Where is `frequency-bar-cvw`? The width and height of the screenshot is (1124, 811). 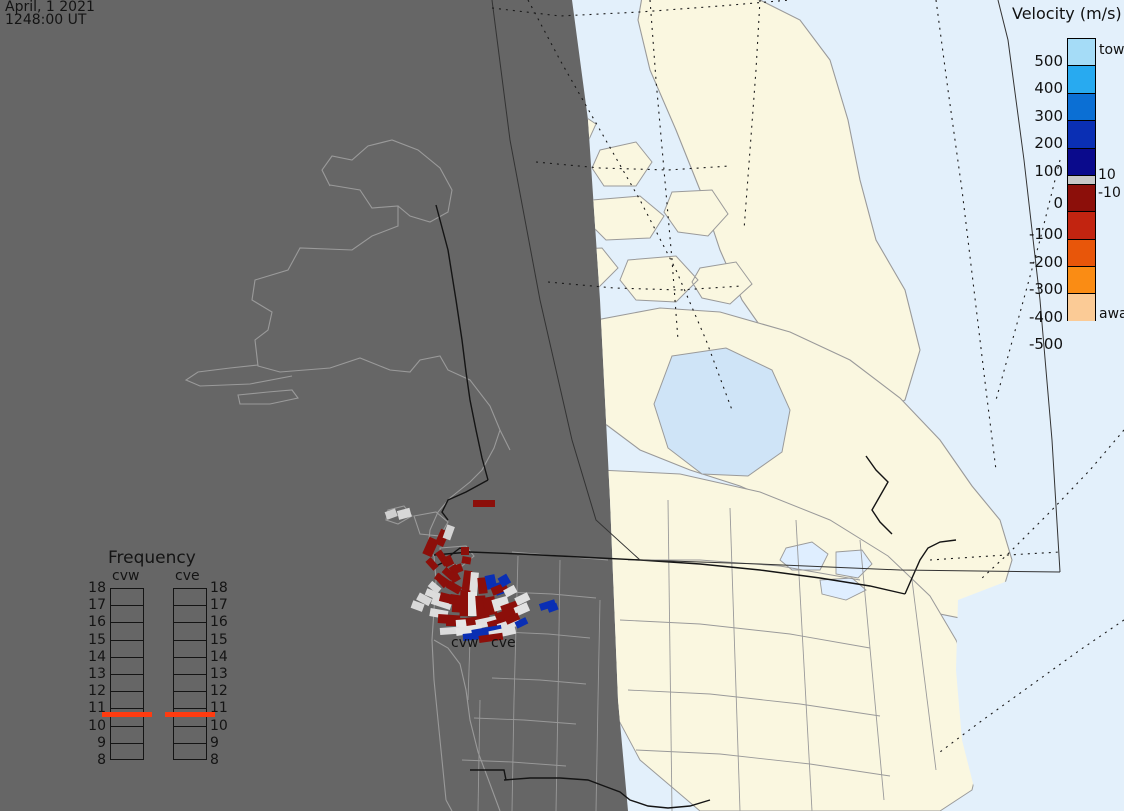
frequency-bar-cvw is located at coordinates (127, 674).